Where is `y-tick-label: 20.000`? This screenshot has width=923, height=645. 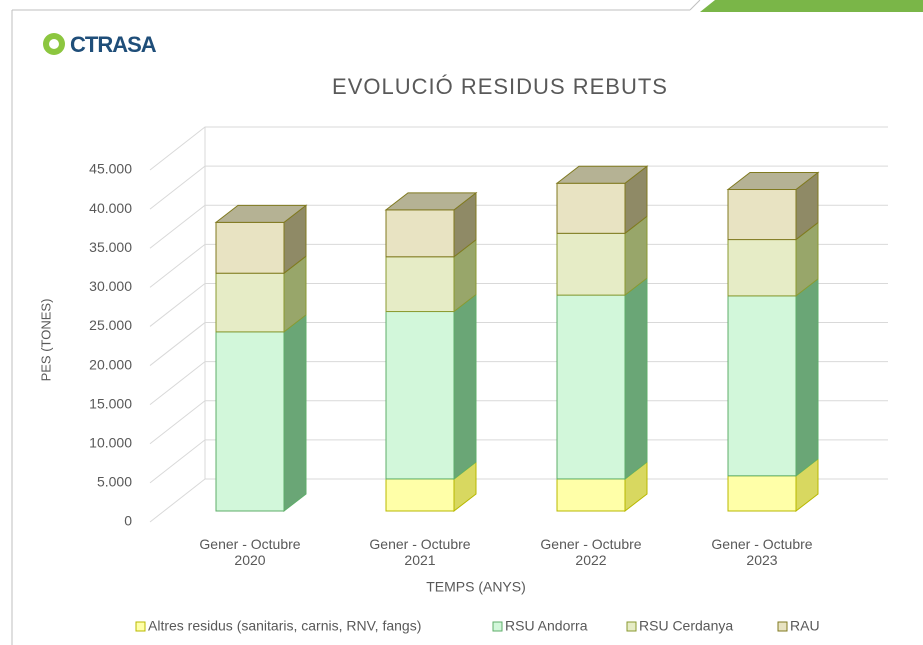
y-tick-label: 20.000 is located at coordinates (110, 364).